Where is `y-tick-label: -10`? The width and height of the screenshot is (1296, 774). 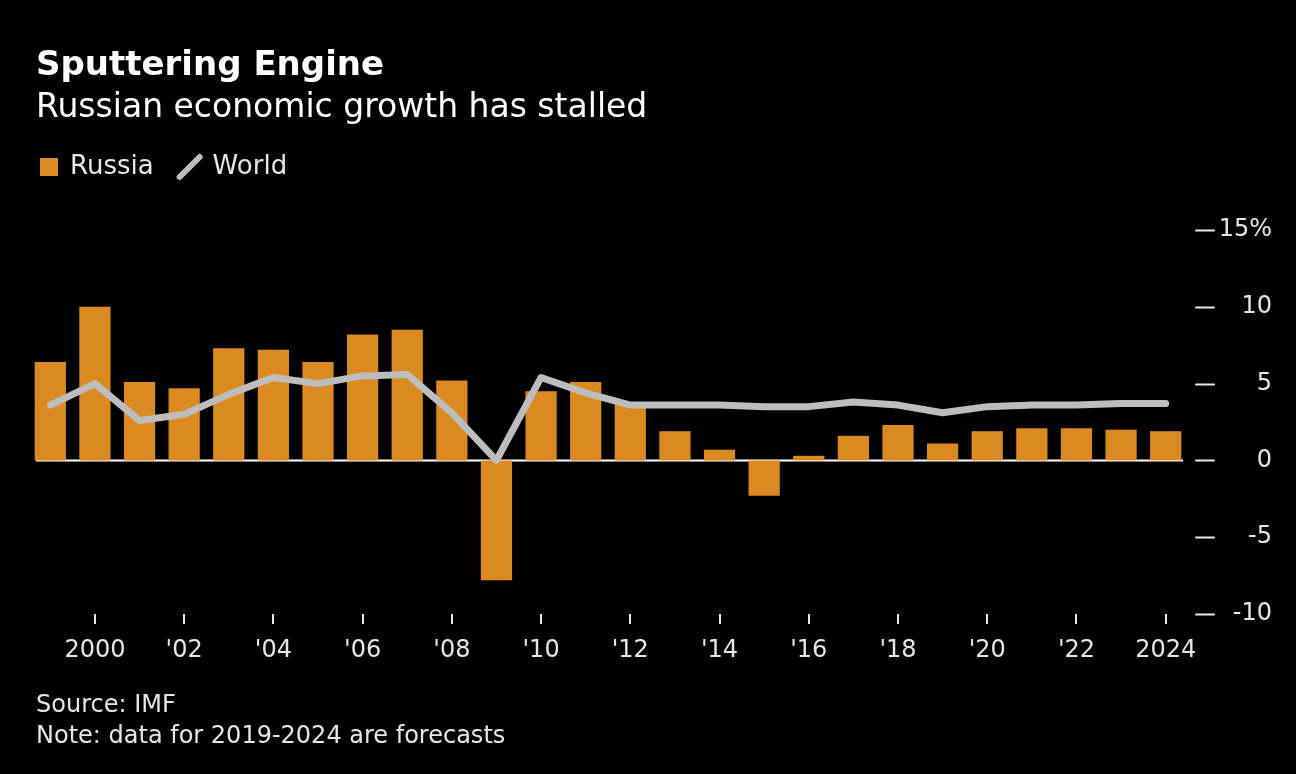
y-tick-label: -10 is located at coordinates (1252, 612).